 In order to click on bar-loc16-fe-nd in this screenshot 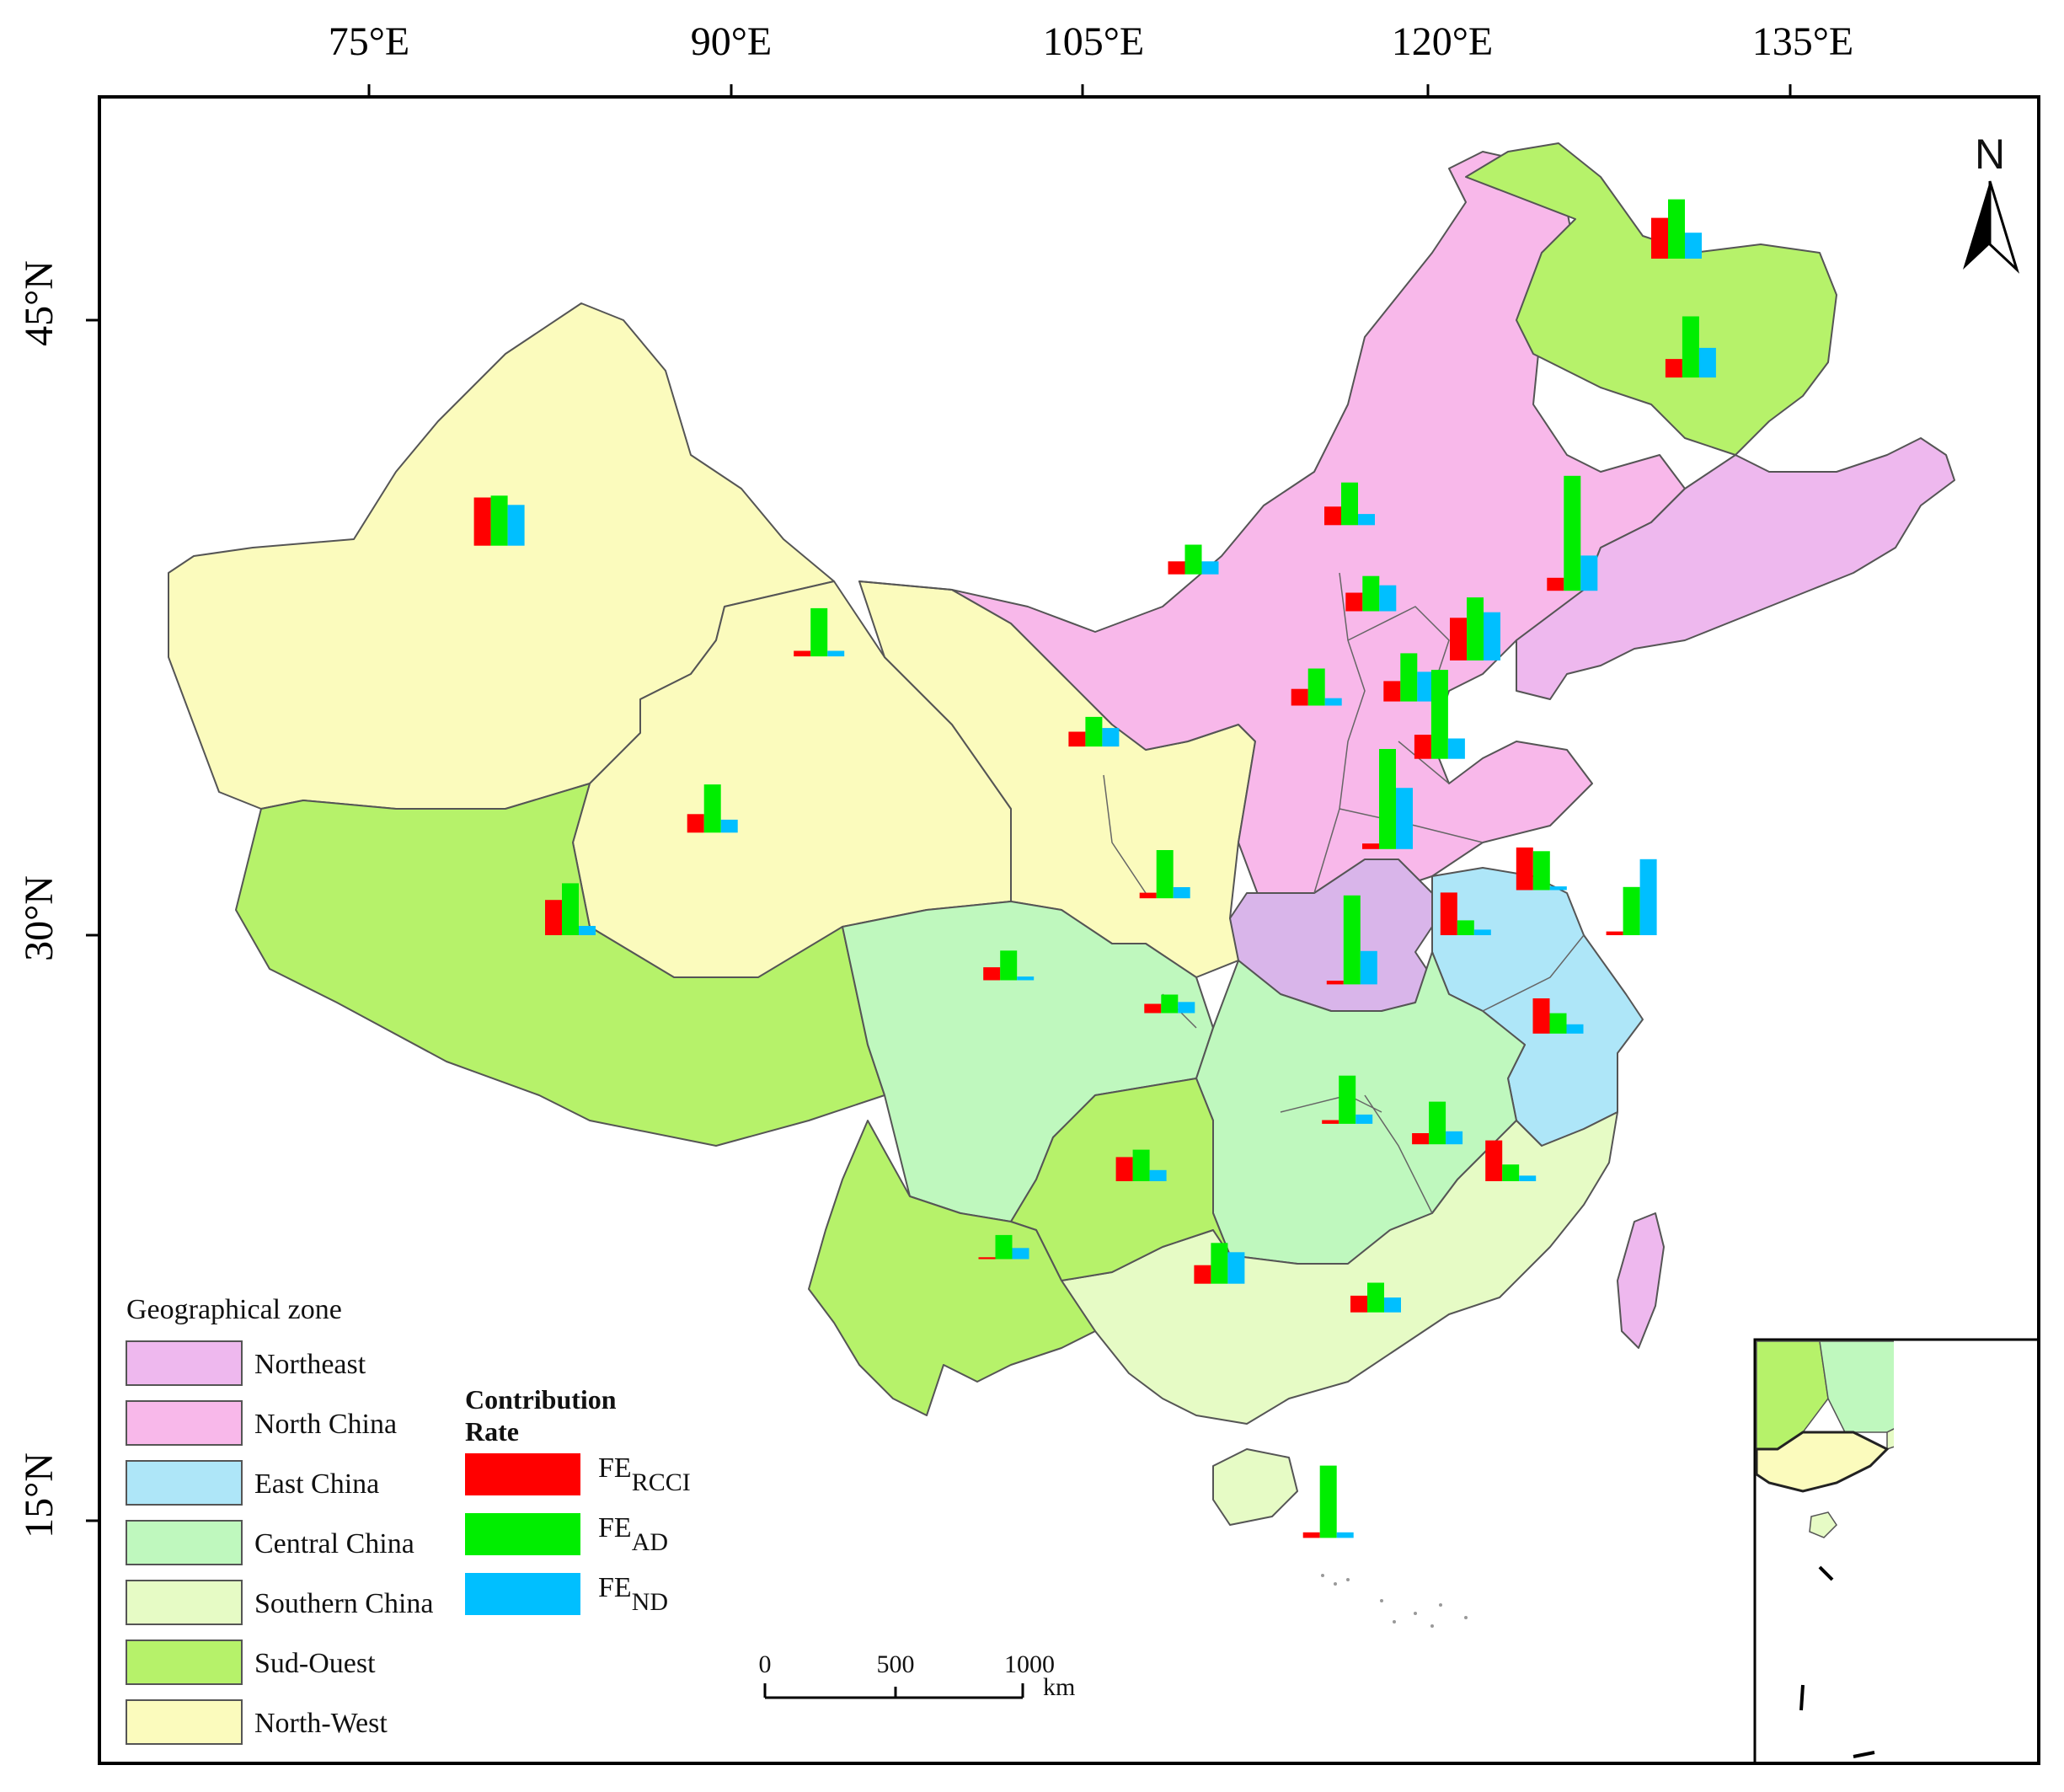, I will do `click(1694, 246)`.